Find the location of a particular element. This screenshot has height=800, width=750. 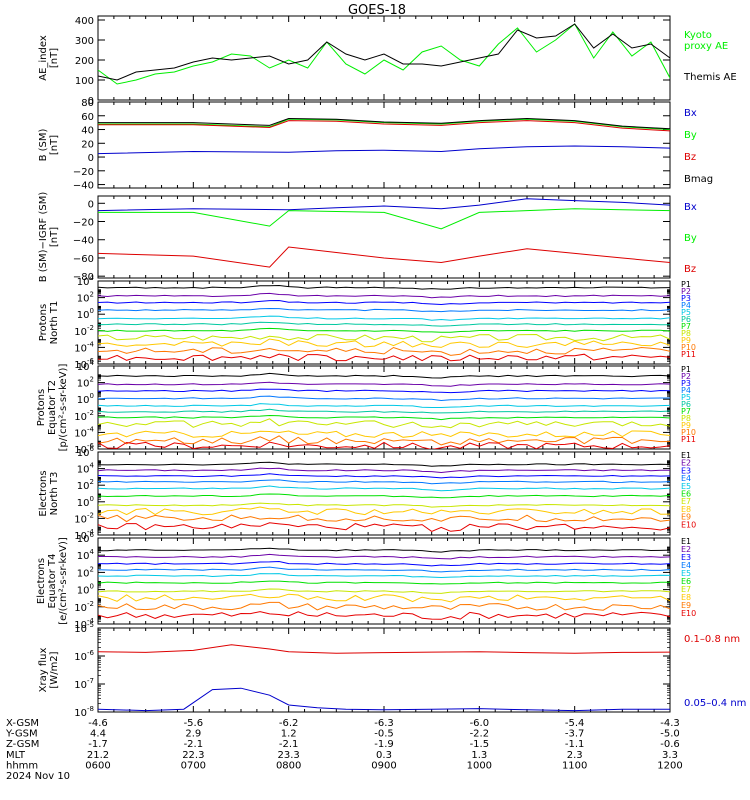

ephemeris-value: -5.0 is located at coordinates (670, 734).